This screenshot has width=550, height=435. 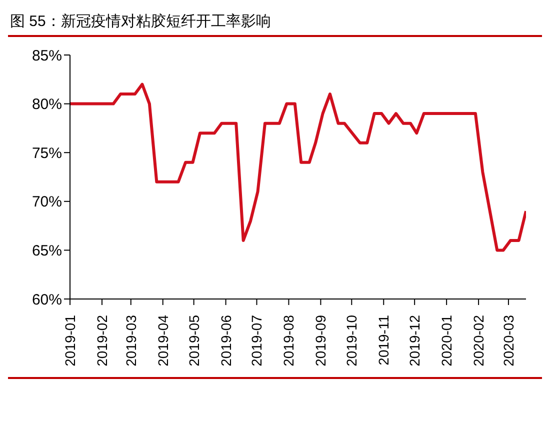 I want to click on x-tick-label: 2019-11, so click(x=384, y=340).